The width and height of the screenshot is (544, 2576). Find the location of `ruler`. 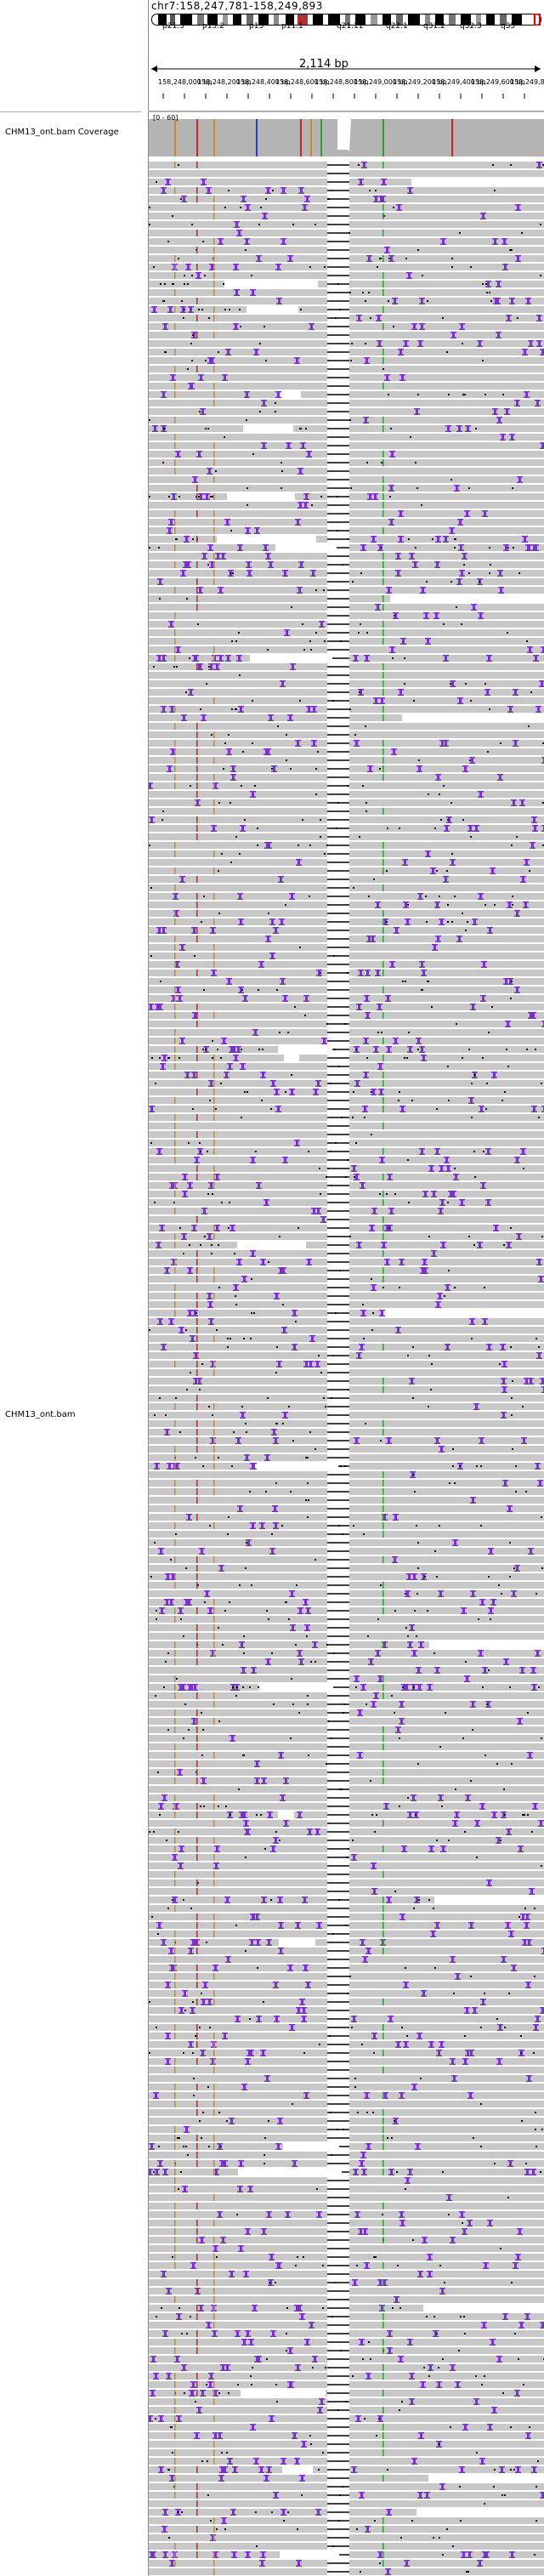

ruler is located at coordinates (346, 79).